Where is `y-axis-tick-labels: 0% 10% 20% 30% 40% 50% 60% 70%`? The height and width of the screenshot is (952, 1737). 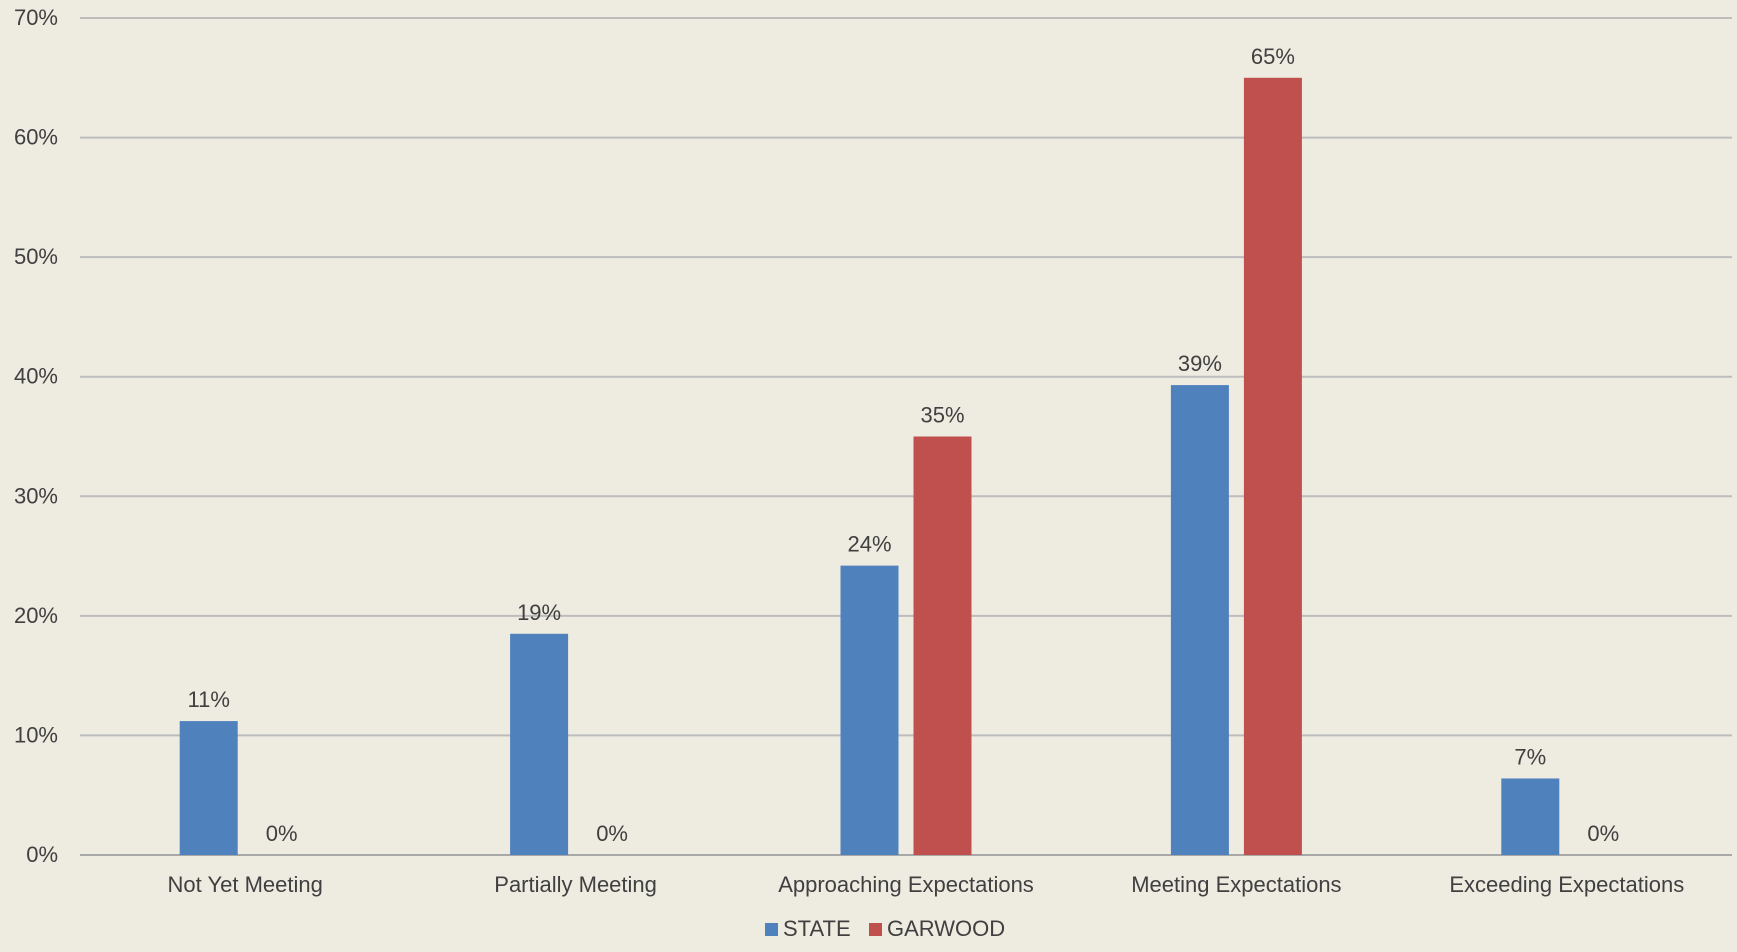 y-axis-tick-labels: 0% 10% 20% 30% 40% 50% 60% 70% is located at coordinates (36, 436).